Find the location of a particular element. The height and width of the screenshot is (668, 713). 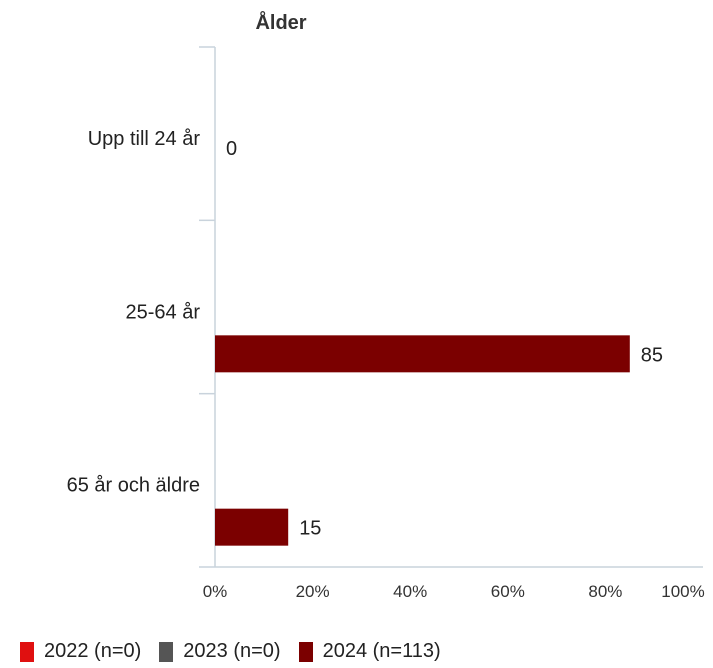

legend-item: 2022 (n=0) is located at coordinates (80, 651).